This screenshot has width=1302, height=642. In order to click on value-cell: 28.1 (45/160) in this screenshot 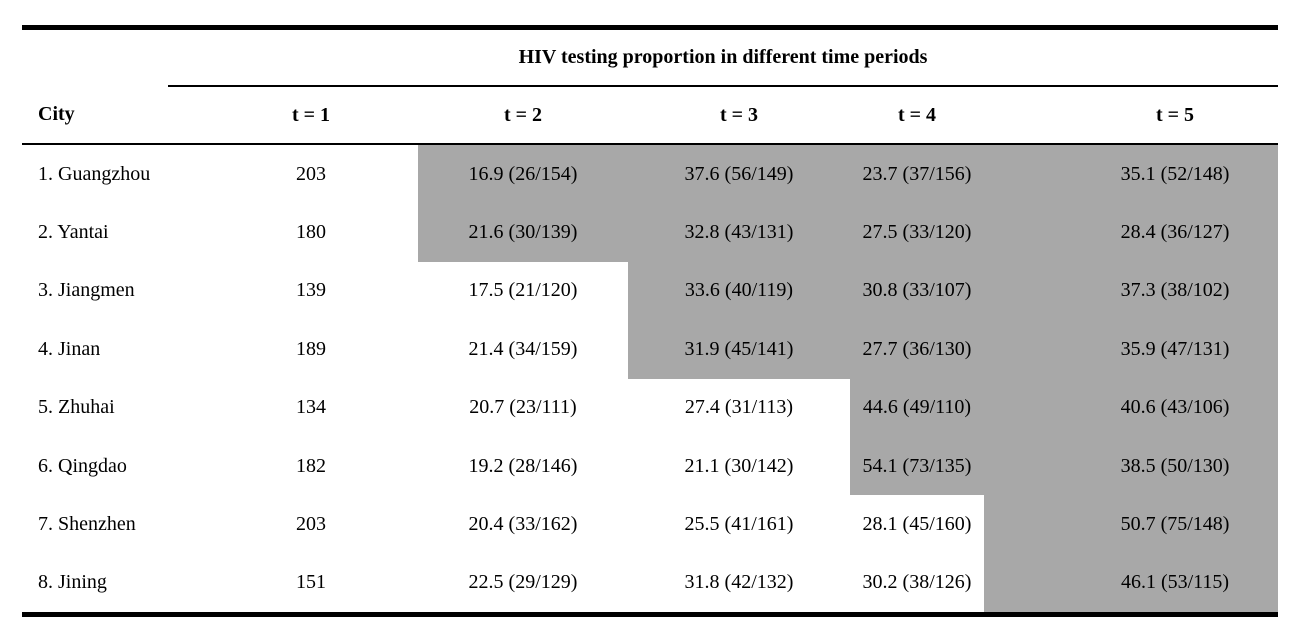, I will do `click(917, 524)`.